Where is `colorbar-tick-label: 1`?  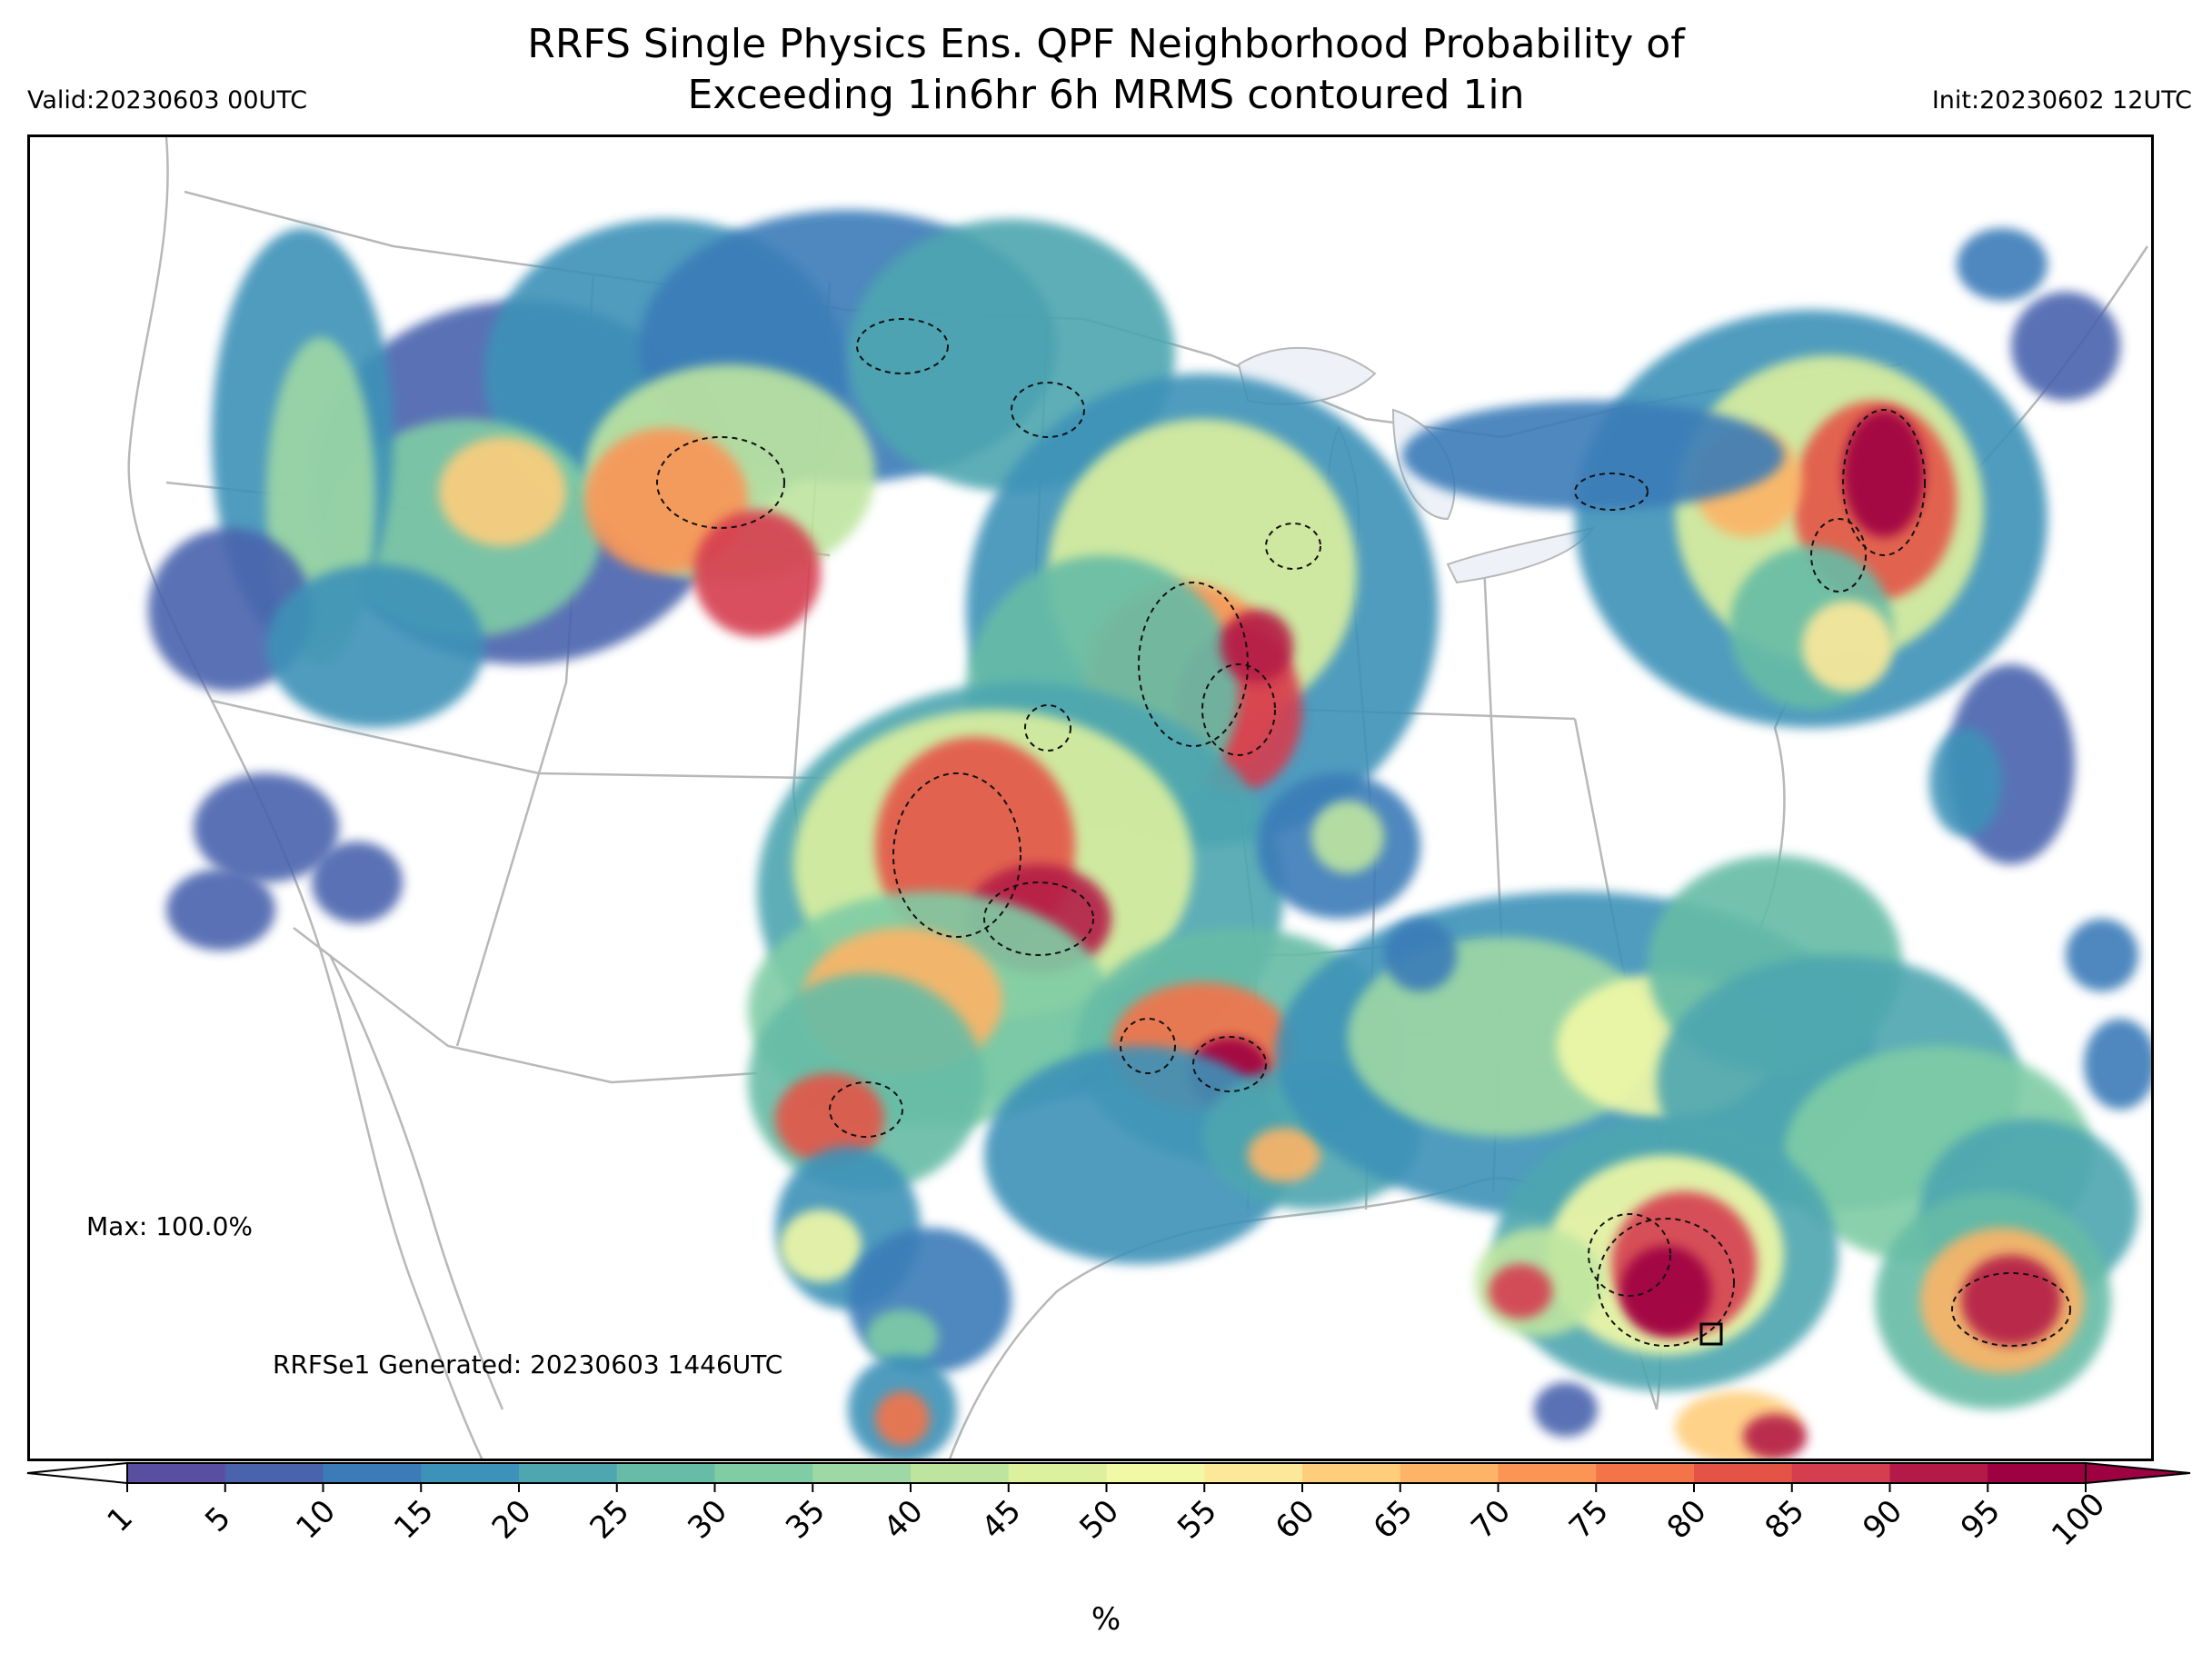 colorbar-tick-label: 1 is located at coordinates (120, 1519).